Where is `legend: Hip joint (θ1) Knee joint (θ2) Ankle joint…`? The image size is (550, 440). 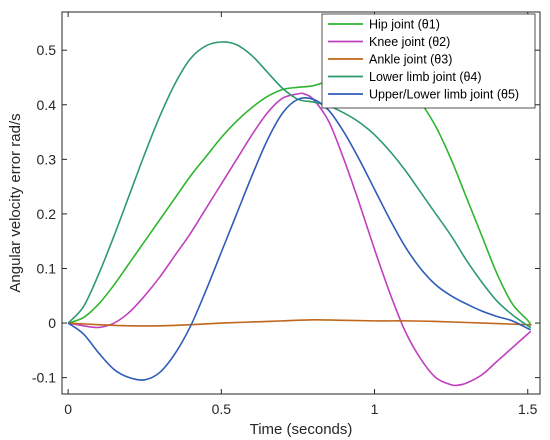 legend: Hip joint (θ1) Knee joint (θ2) Ankle joint… is located at coordinates (428, 61).